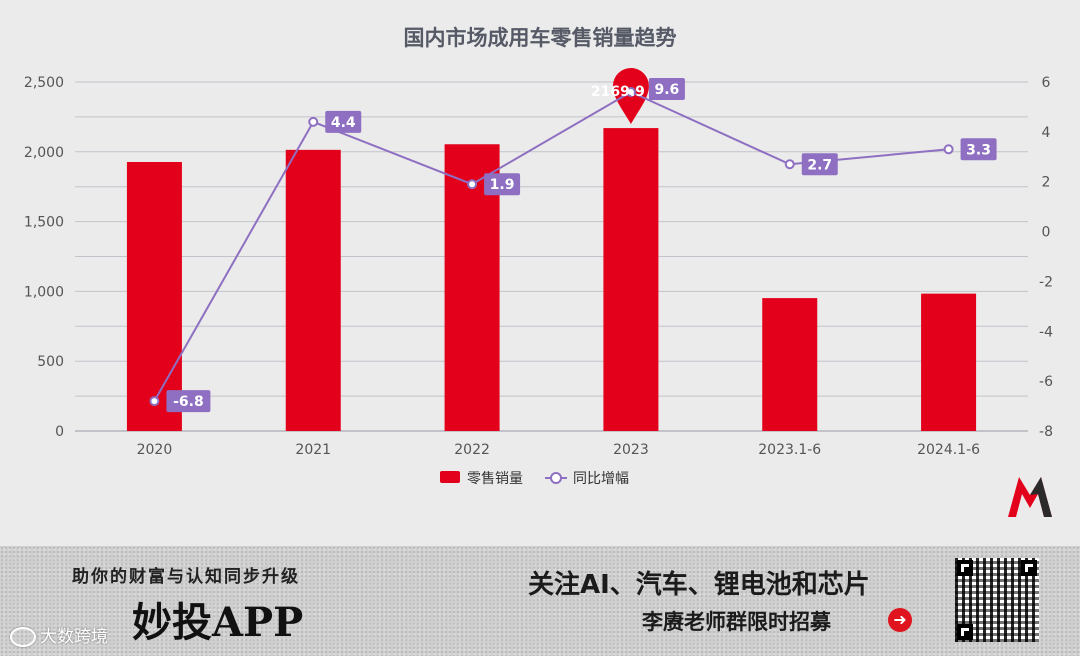  Describe the element at coordinates (1030, 497) in the screenshot. I see `m-logo-icon` at that location.